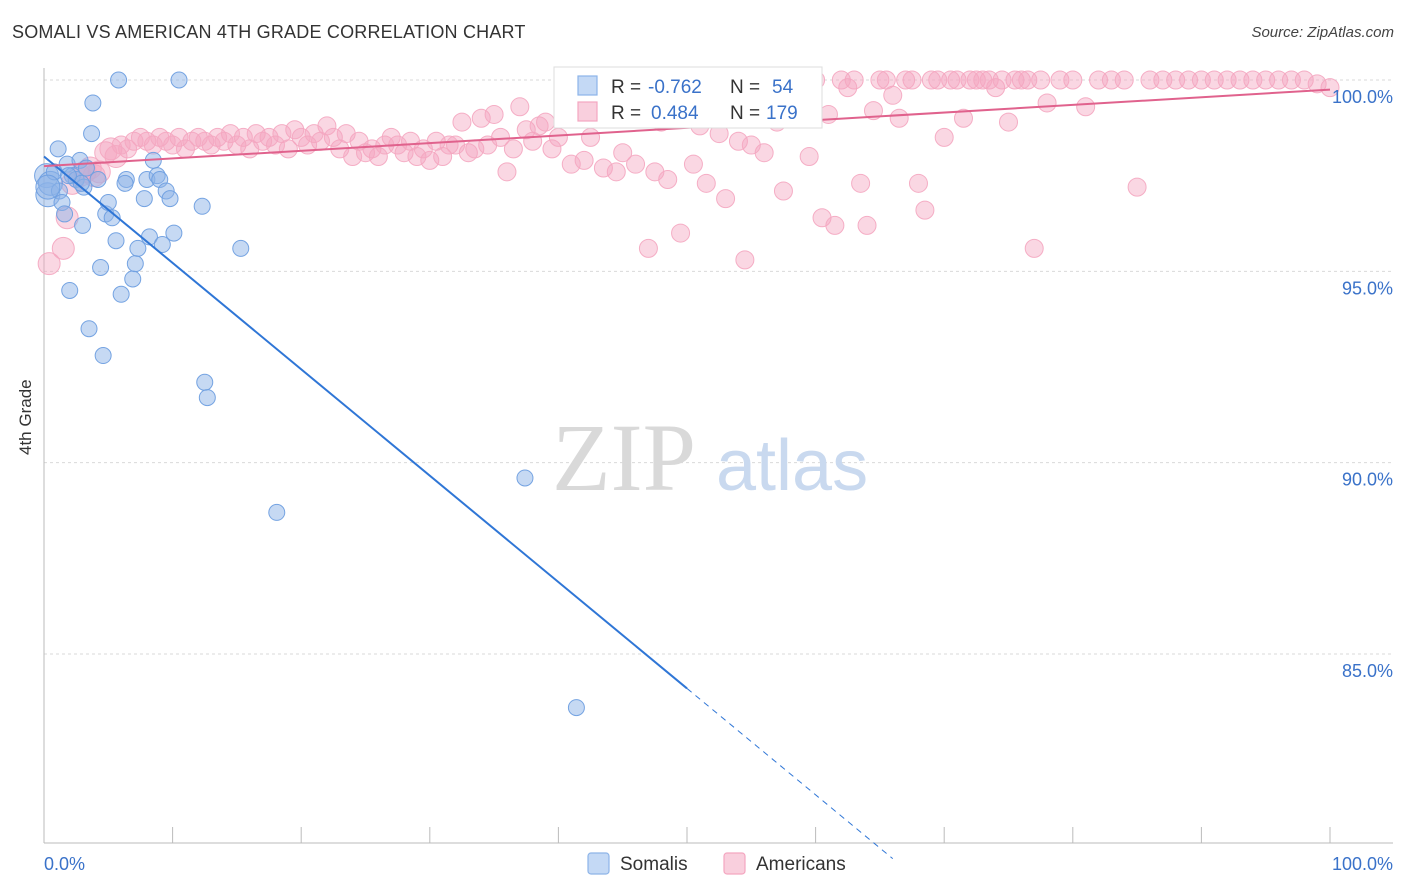  What do you see at coordinates (675, 87) in the screenshot?
I see `somali-r-value: -0.762` at bounding box center [675, 87].